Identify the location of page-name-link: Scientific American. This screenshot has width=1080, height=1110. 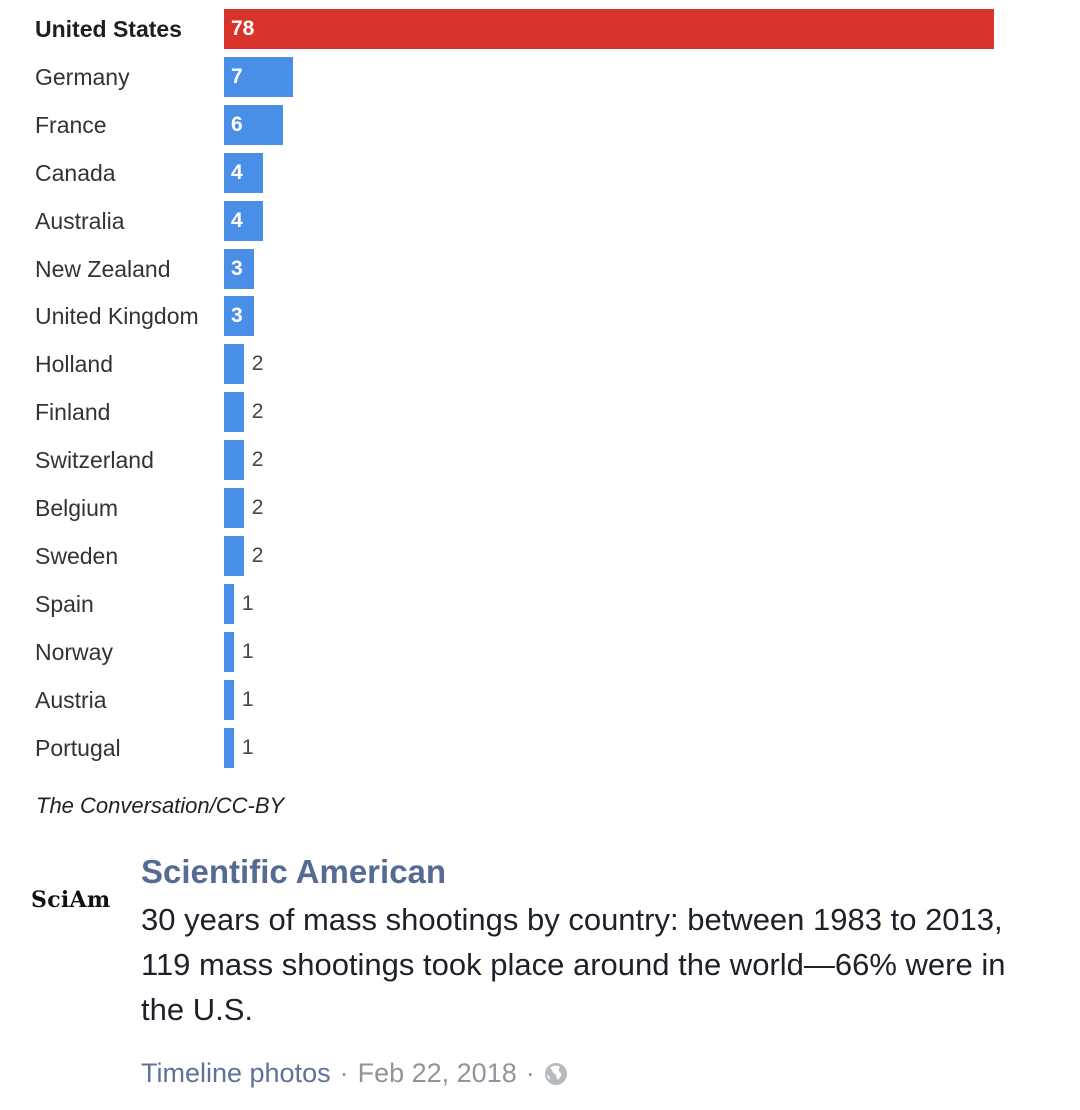
(294, 871).